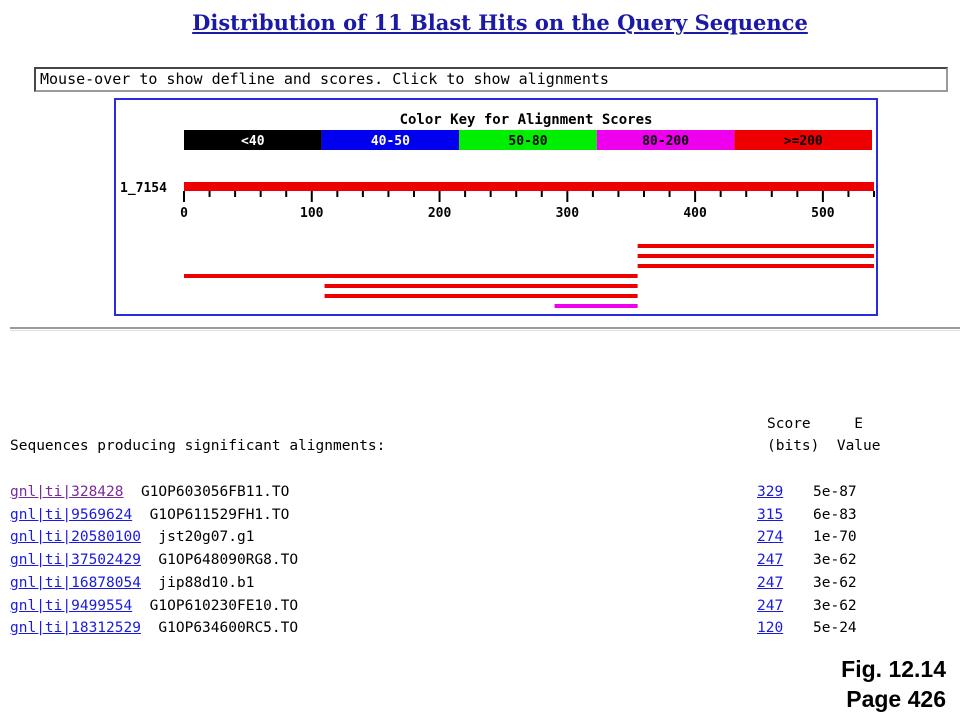 This screenshot has height=720, width=960. Describe the element at coordinates (75, 582) in the screenshot. I see `accession-link: gnl|ti|16878054` at that location.